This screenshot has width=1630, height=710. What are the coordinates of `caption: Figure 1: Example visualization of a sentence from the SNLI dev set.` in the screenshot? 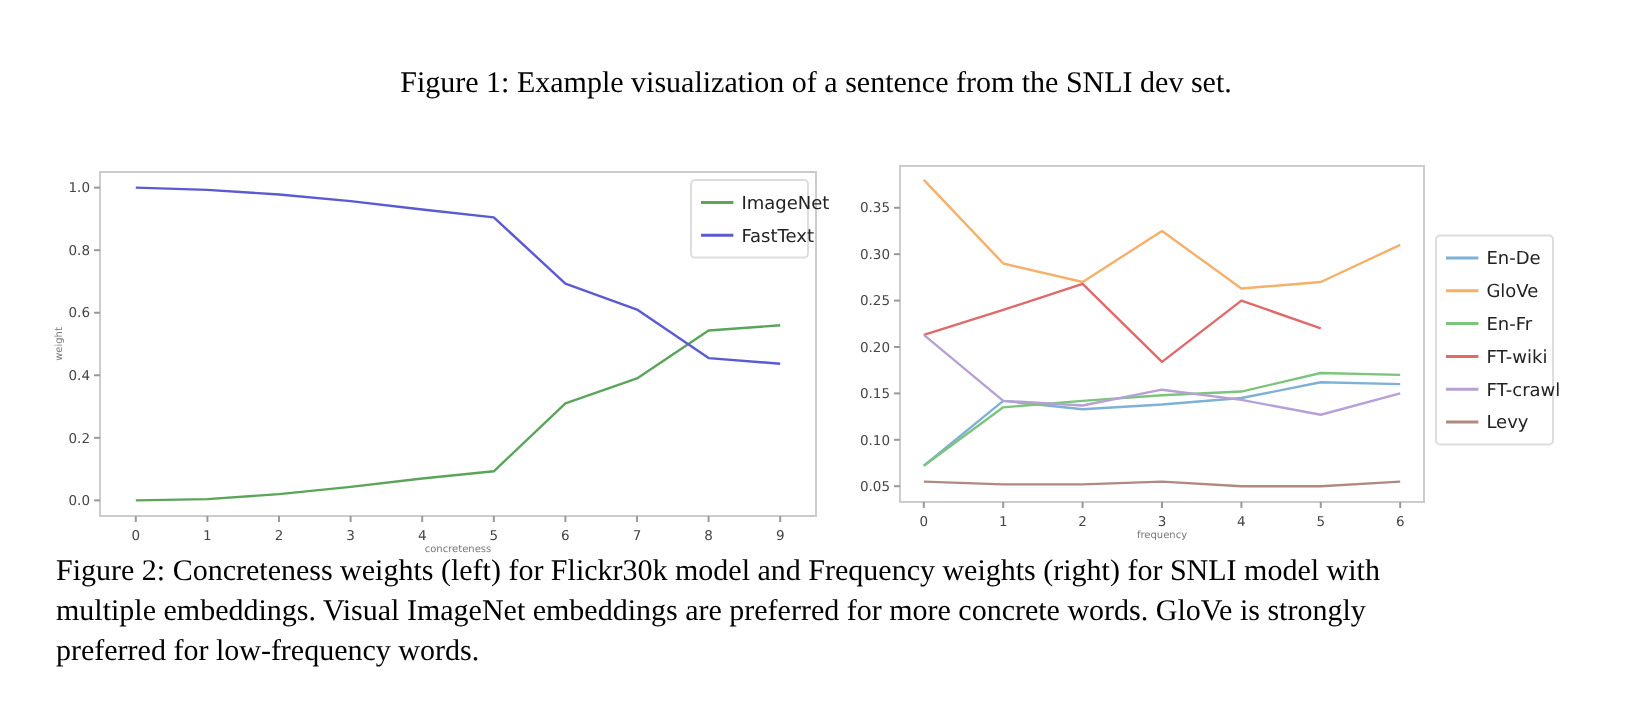 It's located at (816, 84).